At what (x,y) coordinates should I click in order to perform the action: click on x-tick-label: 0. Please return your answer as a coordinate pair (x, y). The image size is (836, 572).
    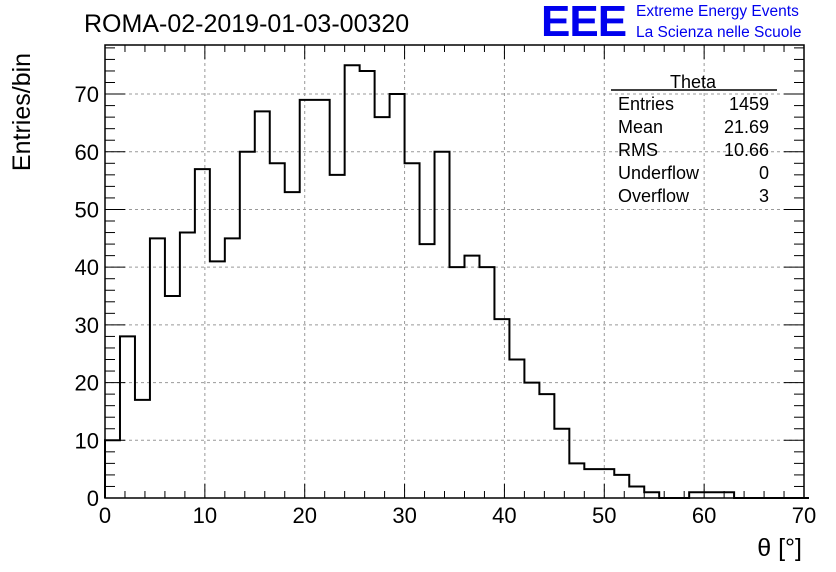
    Looking at the image, I should click on (105, 515).